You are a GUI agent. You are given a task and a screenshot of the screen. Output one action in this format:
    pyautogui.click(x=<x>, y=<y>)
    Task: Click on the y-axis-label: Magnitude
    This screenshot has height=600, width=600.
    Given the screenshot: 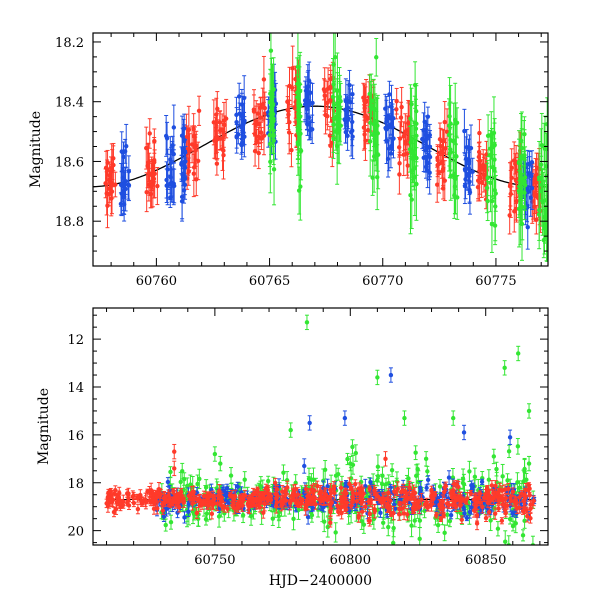 What is the action you would take?
    pyautogui.click(x=36, y=149)
    